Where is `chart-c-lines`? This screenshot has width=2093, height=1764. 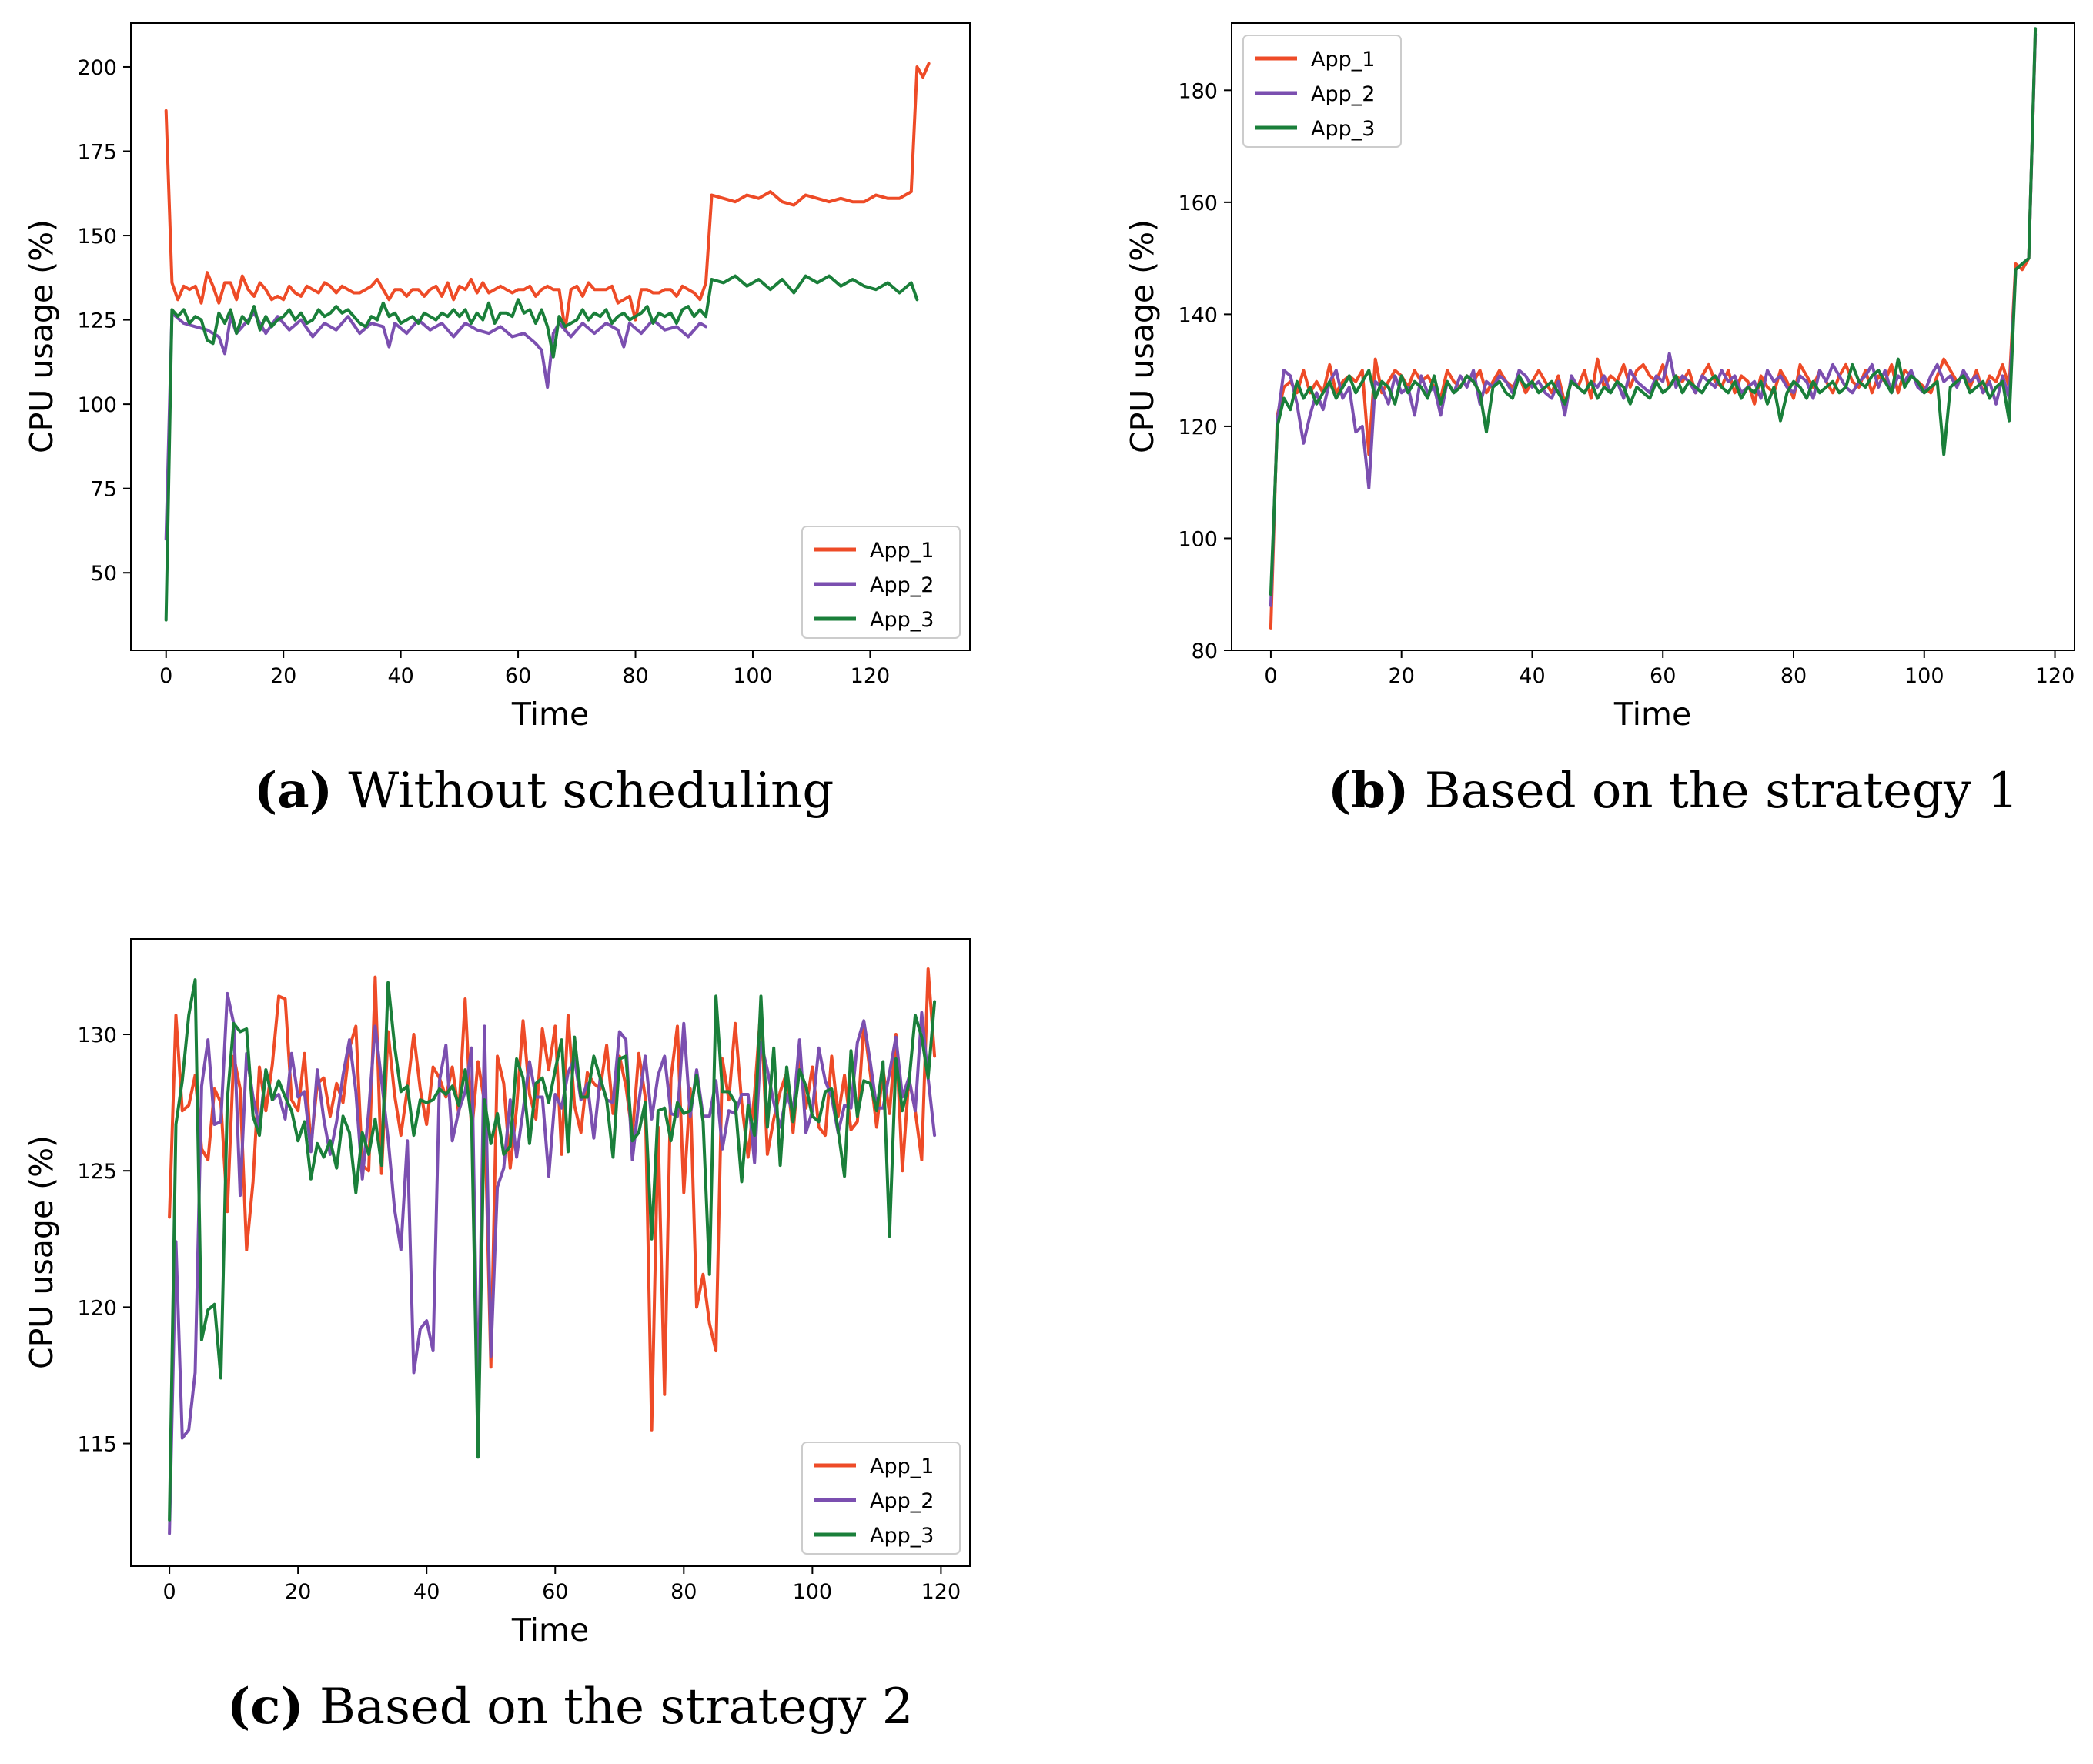
chart-c-lines is located at coordinates (552, 1251).